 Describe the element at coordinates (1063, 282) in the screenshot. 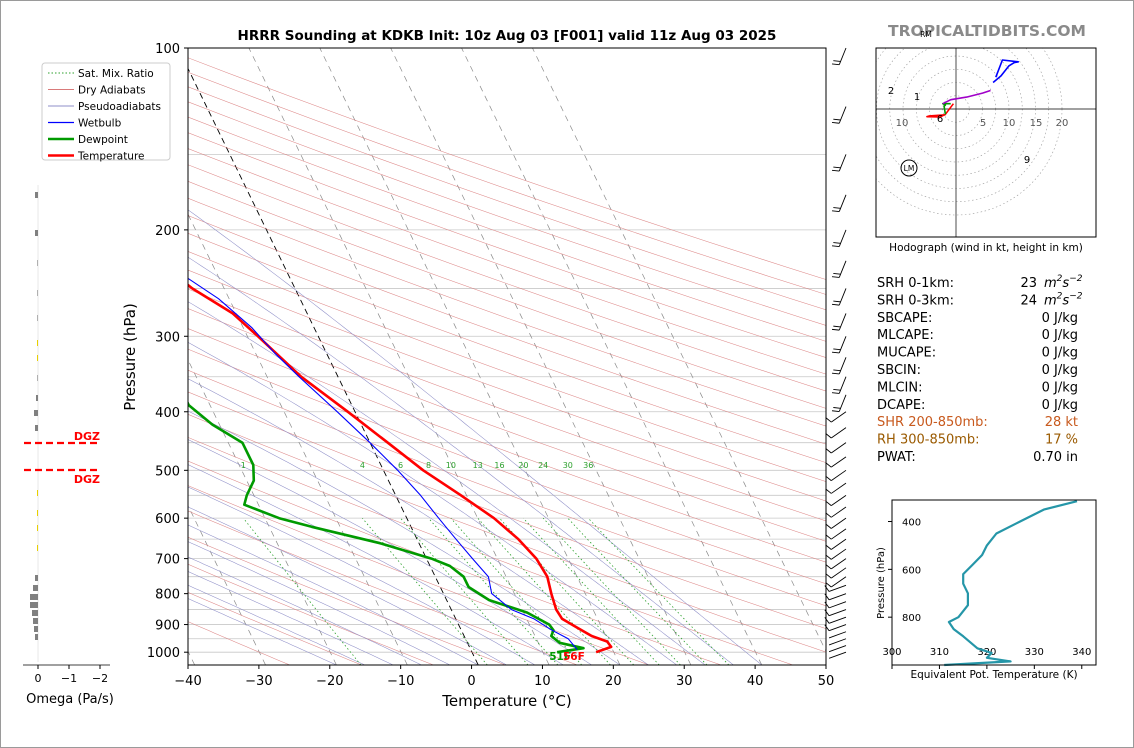

I see `stat-unit: m2s−2` at that location.